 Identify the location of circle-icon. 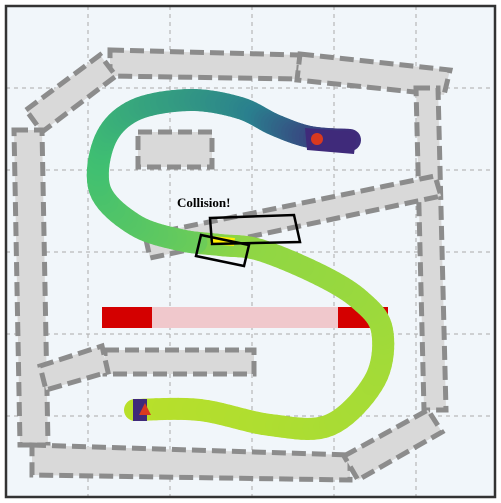
(317, 139).